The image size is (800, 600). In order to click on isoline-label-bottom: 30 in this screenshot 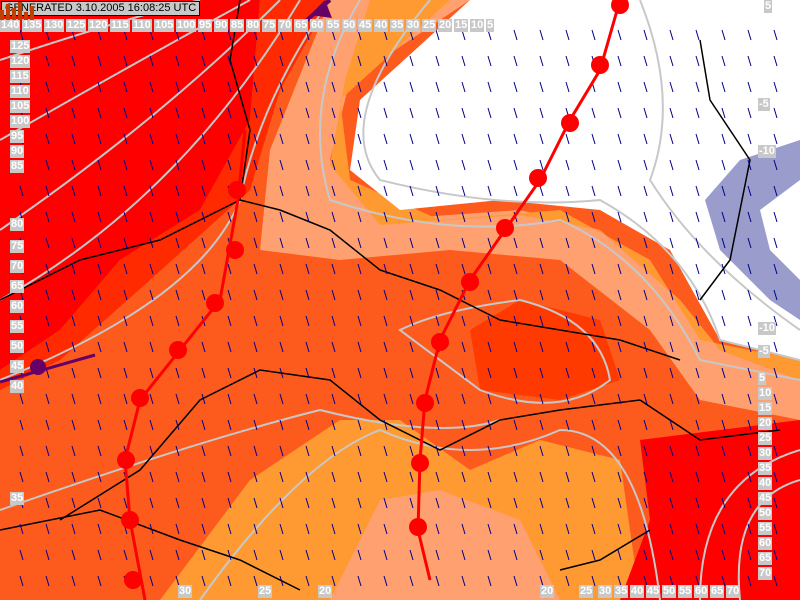, I will do `click(605, 591)`.